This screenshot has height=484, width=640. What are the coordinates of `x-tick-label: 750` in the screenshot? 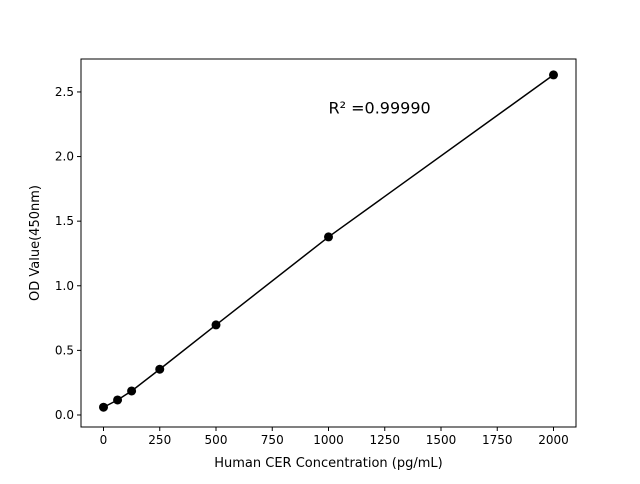 It's located at (272, 440).